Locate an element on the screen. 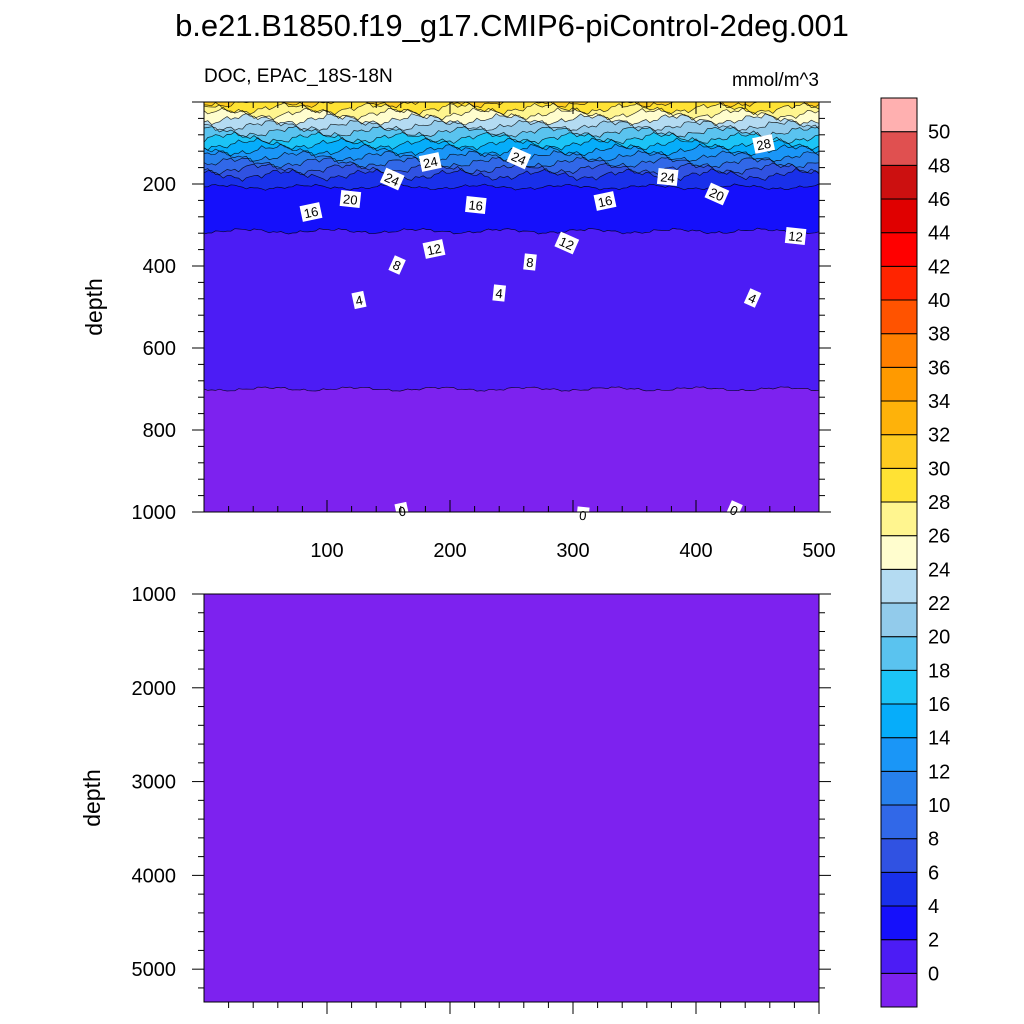 The image size is (1024, 1024). x-tick-label: 100 is located at coordinates (326, 551).